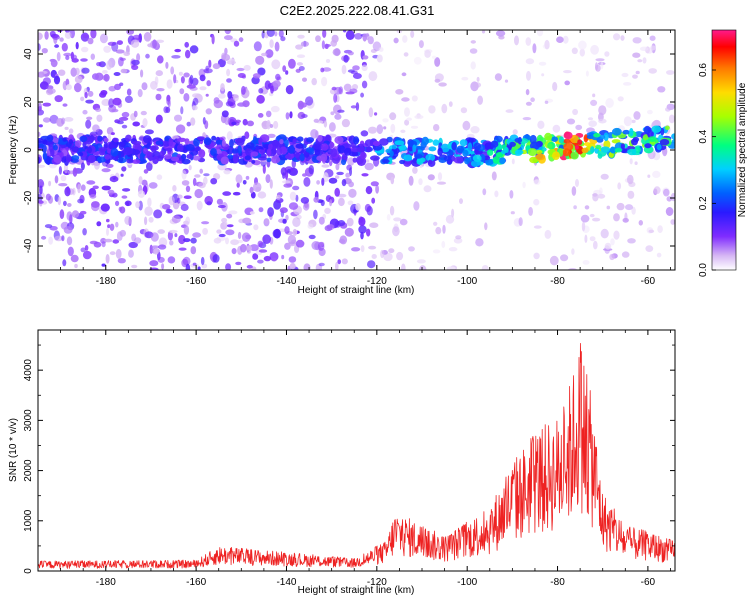 The image size is (750, 600). I want to click on x-tick-label: -120, so click(377, 281).